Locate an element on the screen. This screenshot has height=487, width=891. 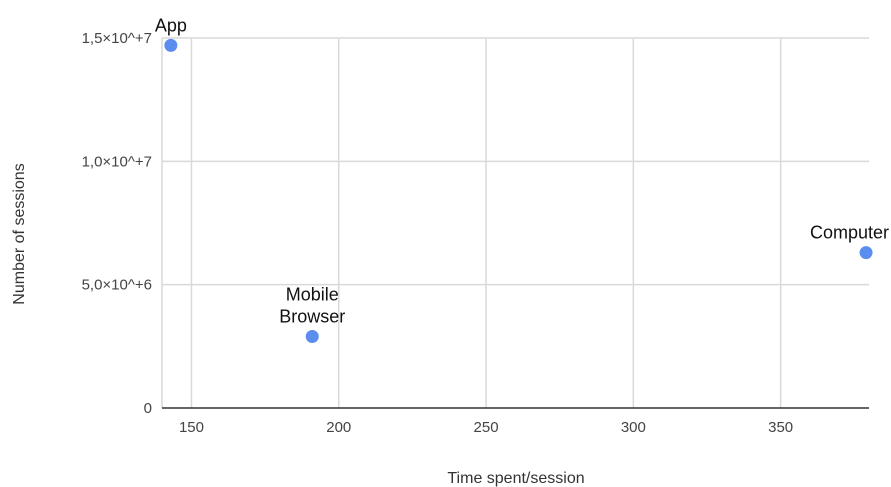
y-tick-label: 5,0×10^+6 is located at coordinates (117, 285).